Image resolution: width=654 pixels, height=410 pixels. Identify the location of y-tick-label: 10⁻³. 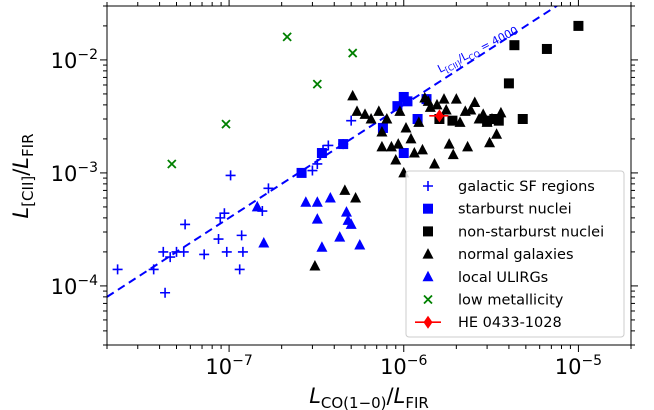
(74, 173).